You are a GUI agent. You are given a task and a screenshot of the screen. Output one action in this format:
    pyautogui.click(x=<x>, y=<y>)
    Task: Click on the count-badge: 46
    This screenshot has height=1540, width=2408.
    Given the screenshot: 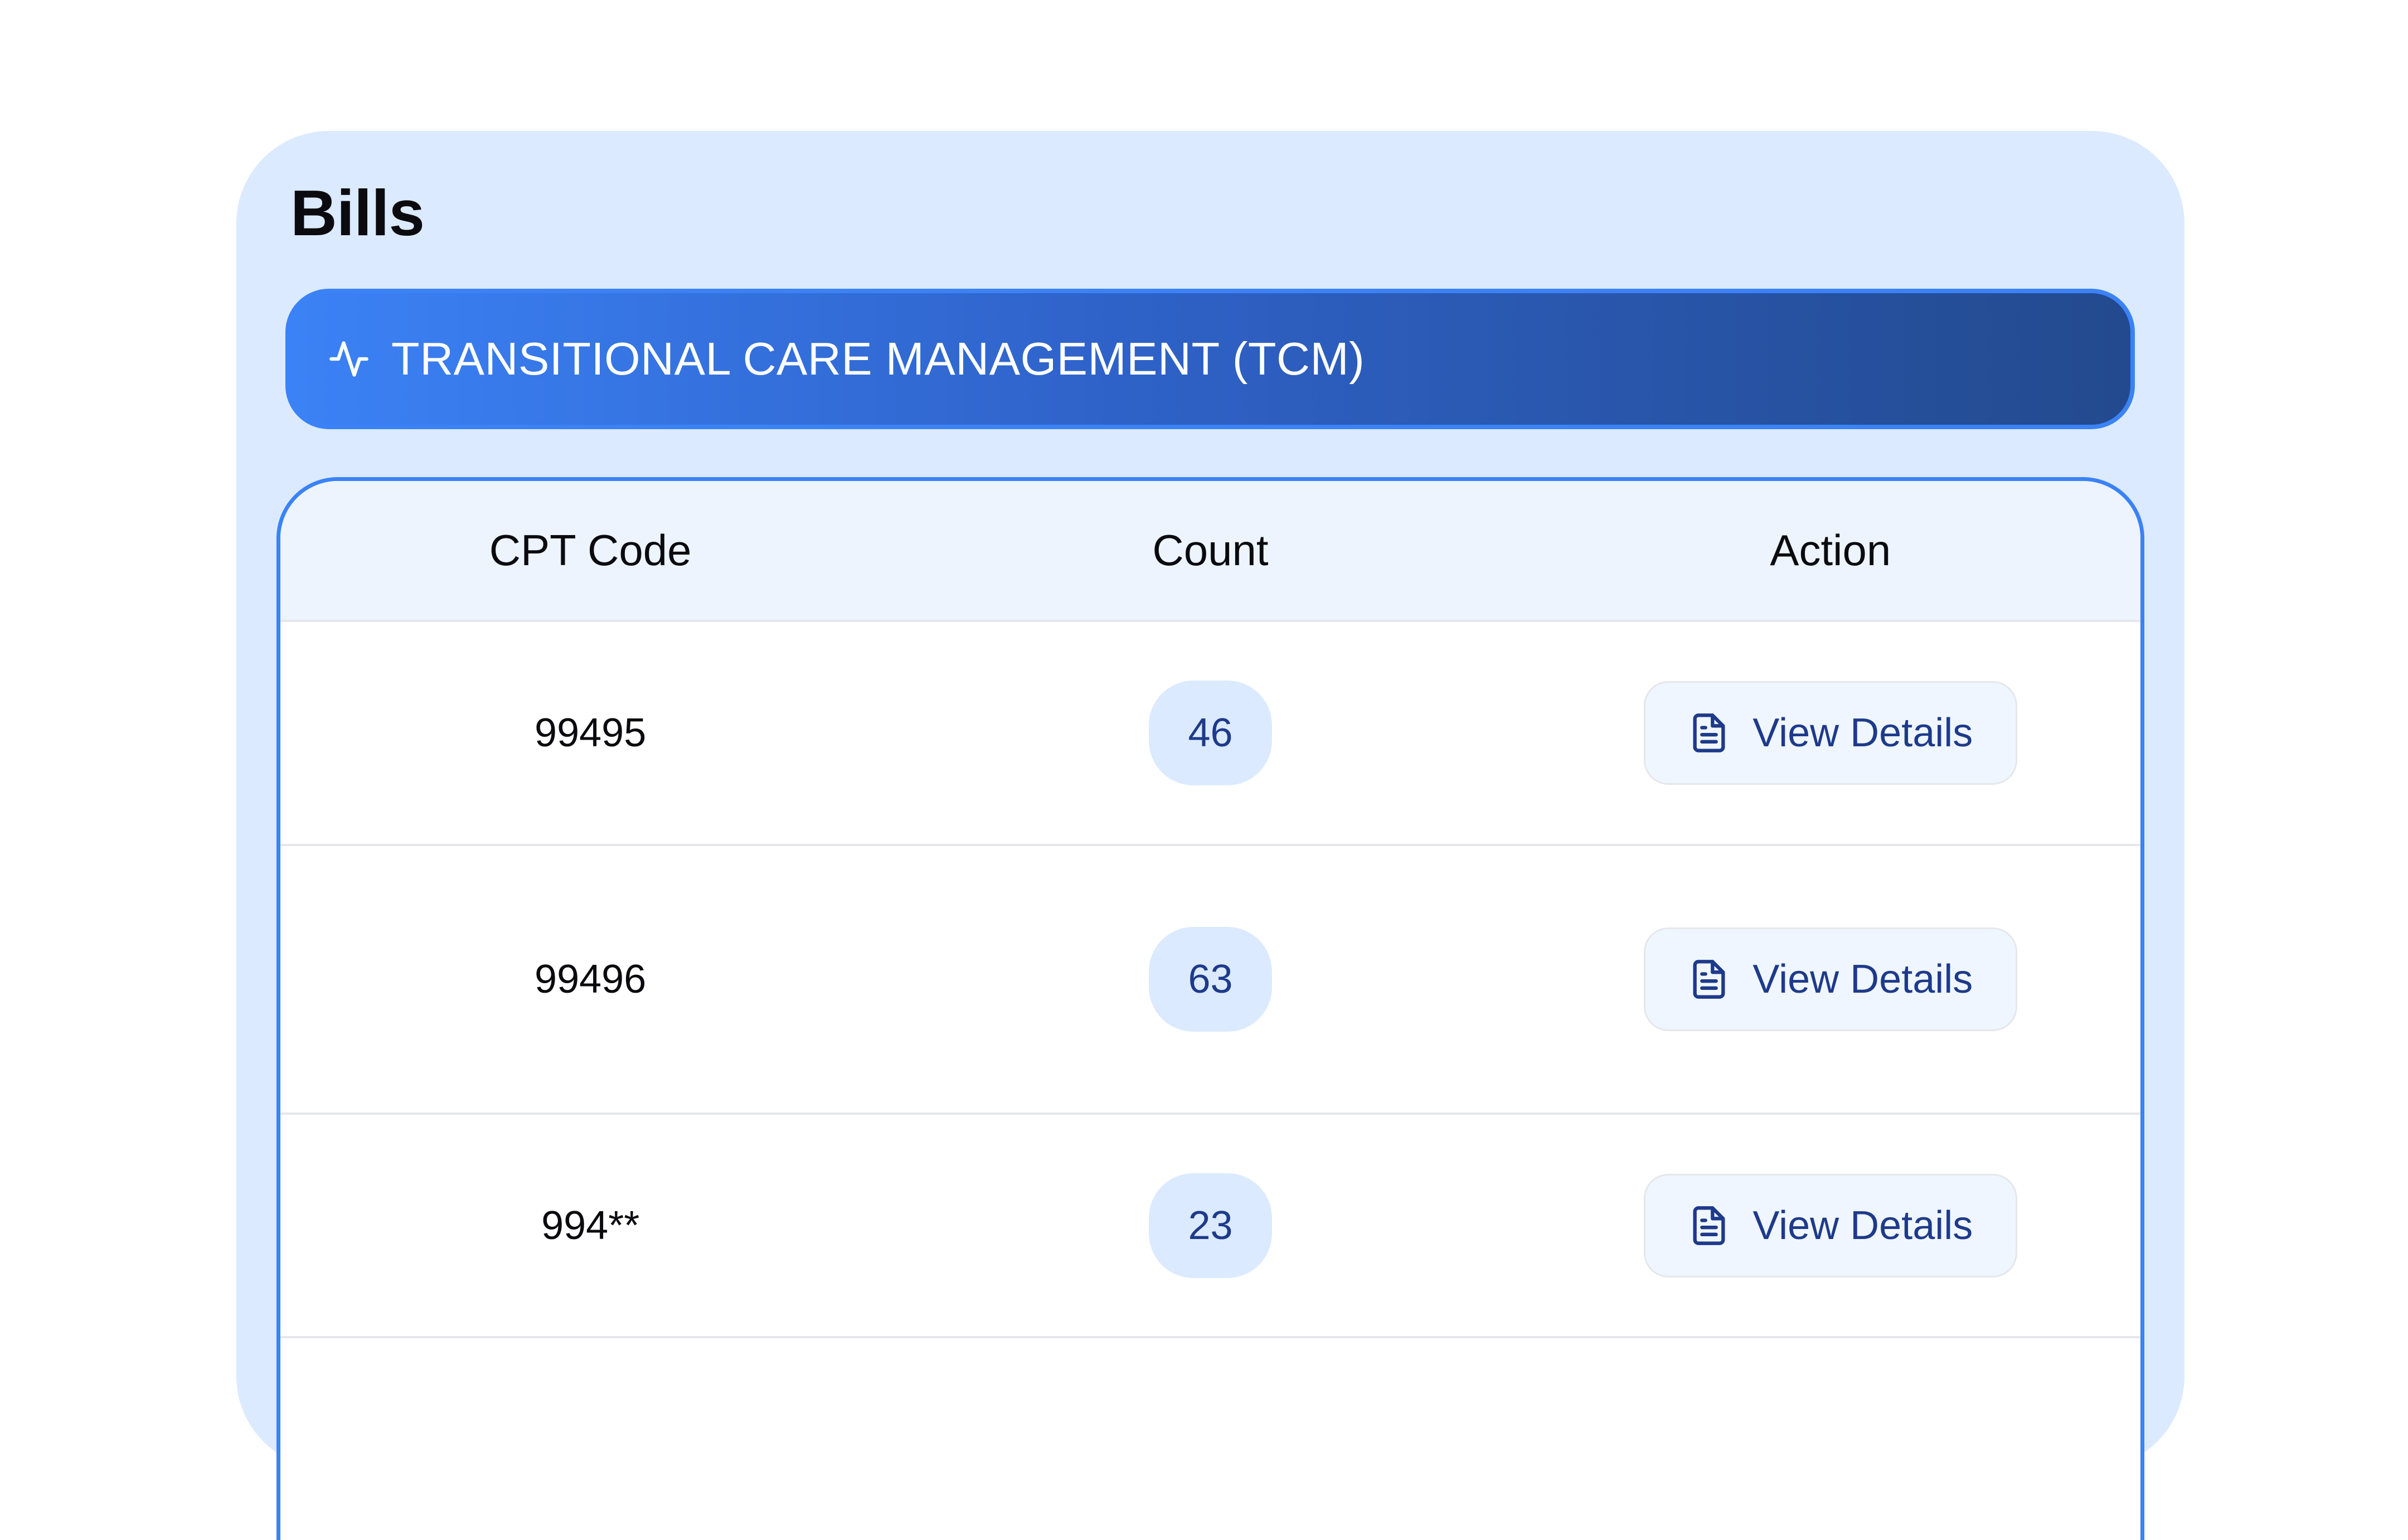 What is the action you would take?
    pyautogui.click(x=1210, y=733)
    